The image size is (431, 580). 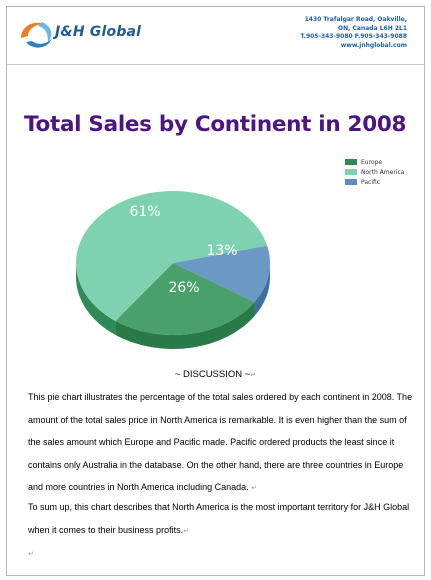 I want to click on company-logo-icon, so click(x=36, y=35).